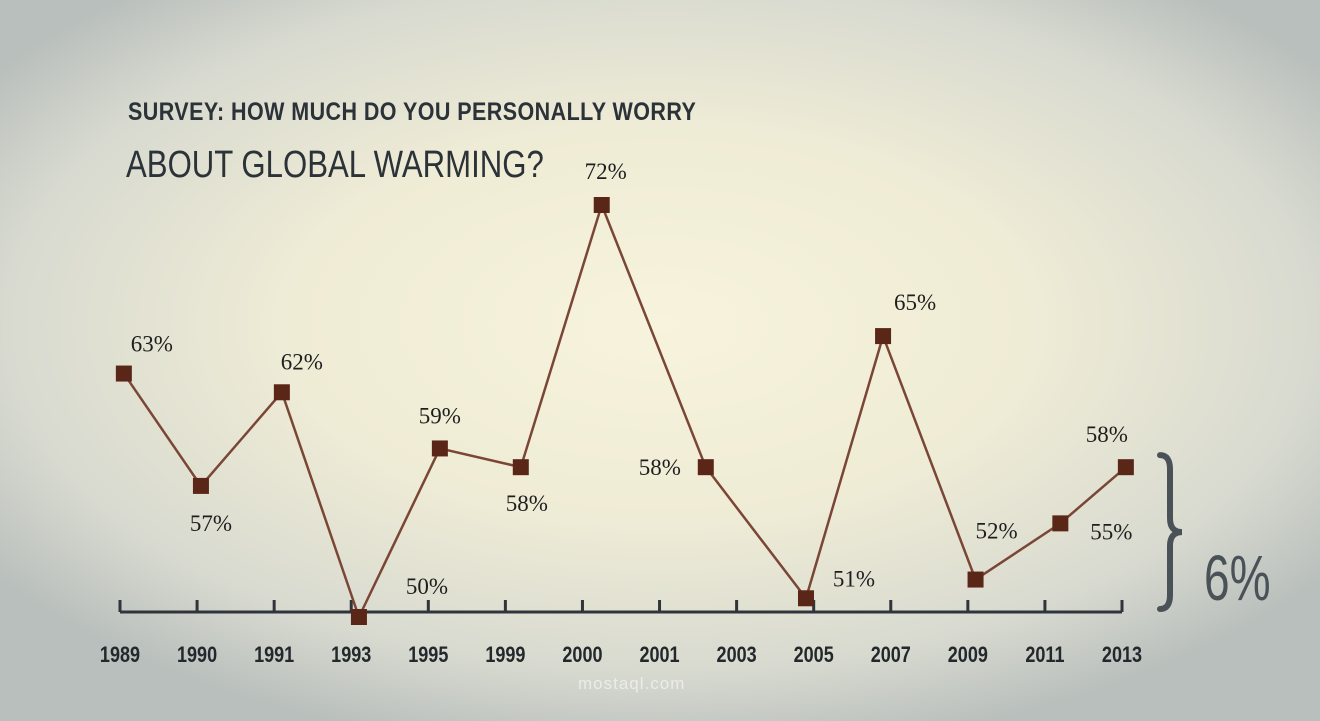  What do you see at coordinates (1237, 578) in the screenshot?
I see `annotation-label: 6%` at bounding box center [1237, 578].